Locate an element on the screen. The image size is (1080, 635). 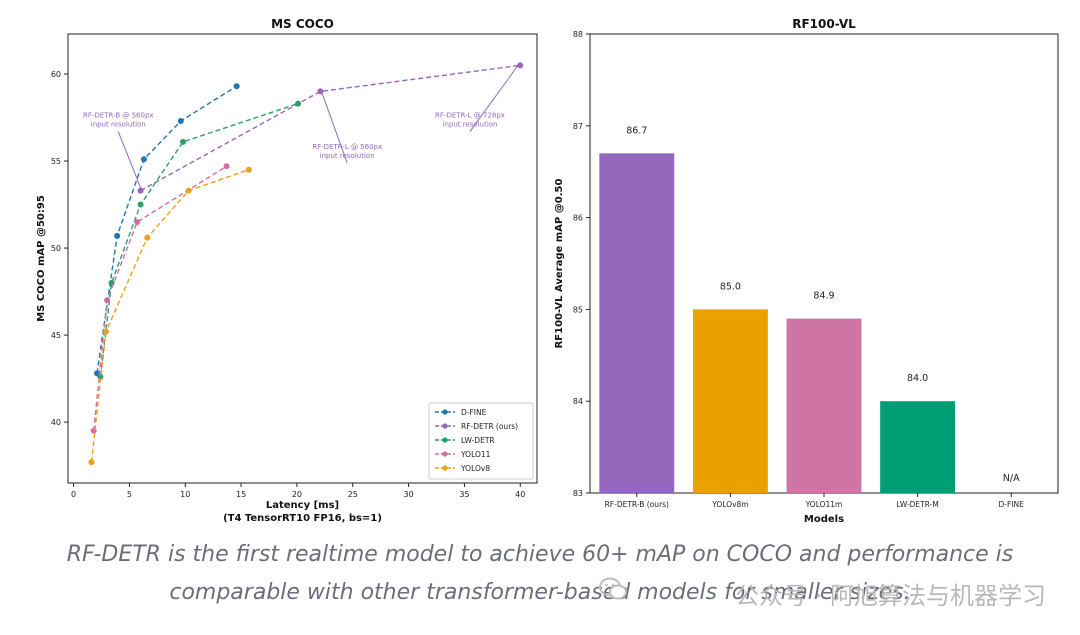
y-tick-label: 88 is located at coordinates (578, 34).